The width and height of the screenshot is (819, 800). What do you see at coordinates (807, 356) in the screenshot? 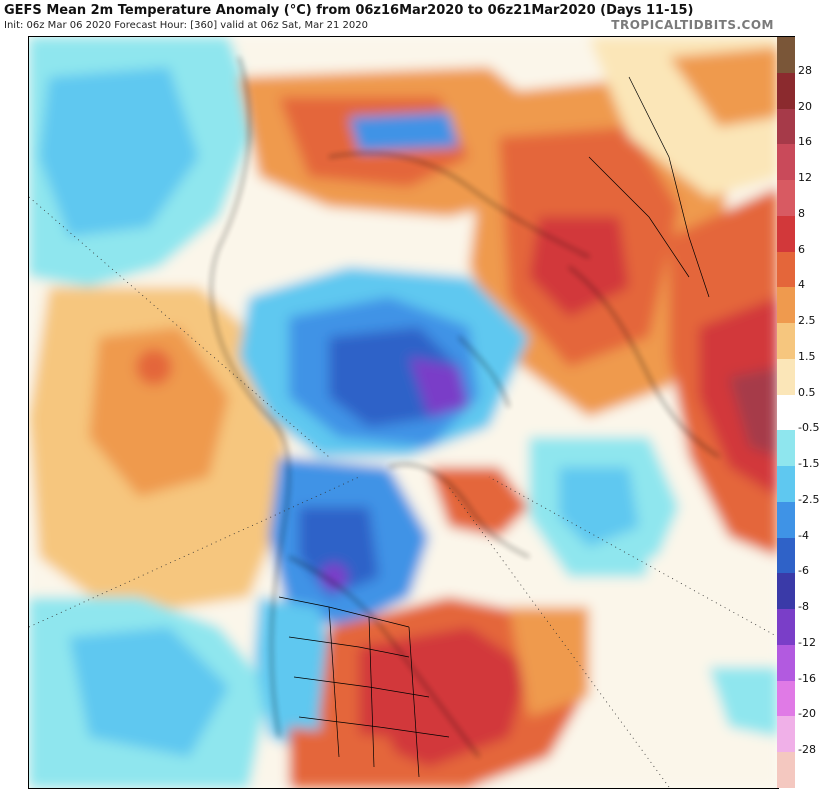
I see `colorbar-label: 1.5` at bounding box center [807, 356].